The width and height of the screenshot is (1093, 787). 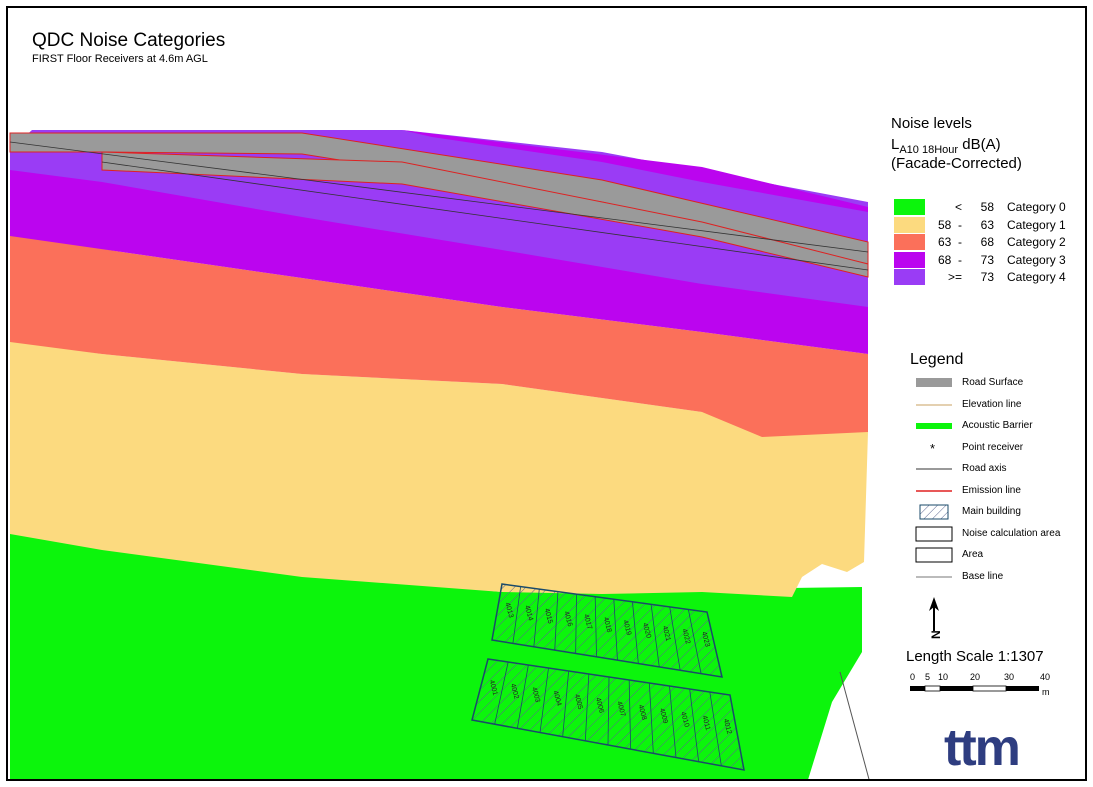 I want to click on receiver-label: 4012, so click(x=727, y=726).